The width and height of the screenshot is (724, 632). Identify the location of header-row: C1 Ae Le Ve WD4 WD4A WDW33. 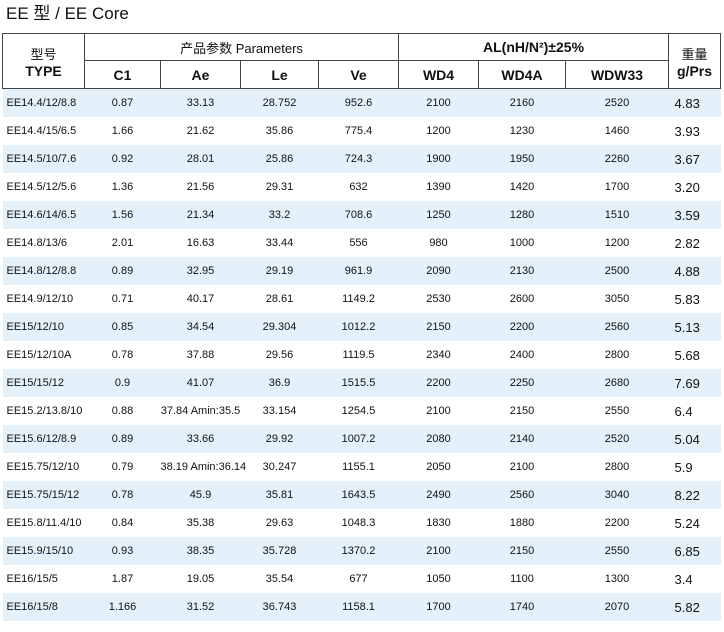
(362, 74).